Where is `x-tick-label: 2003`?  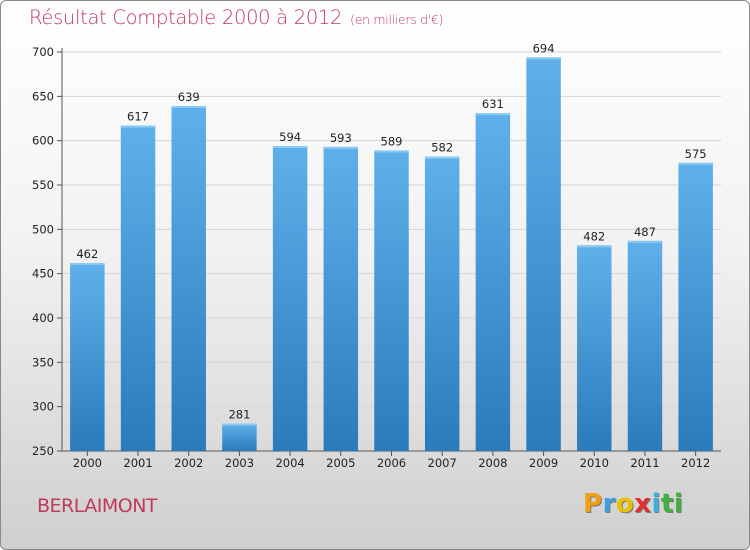 x-tick-label: 2003 is located at coordinates (239, 463).